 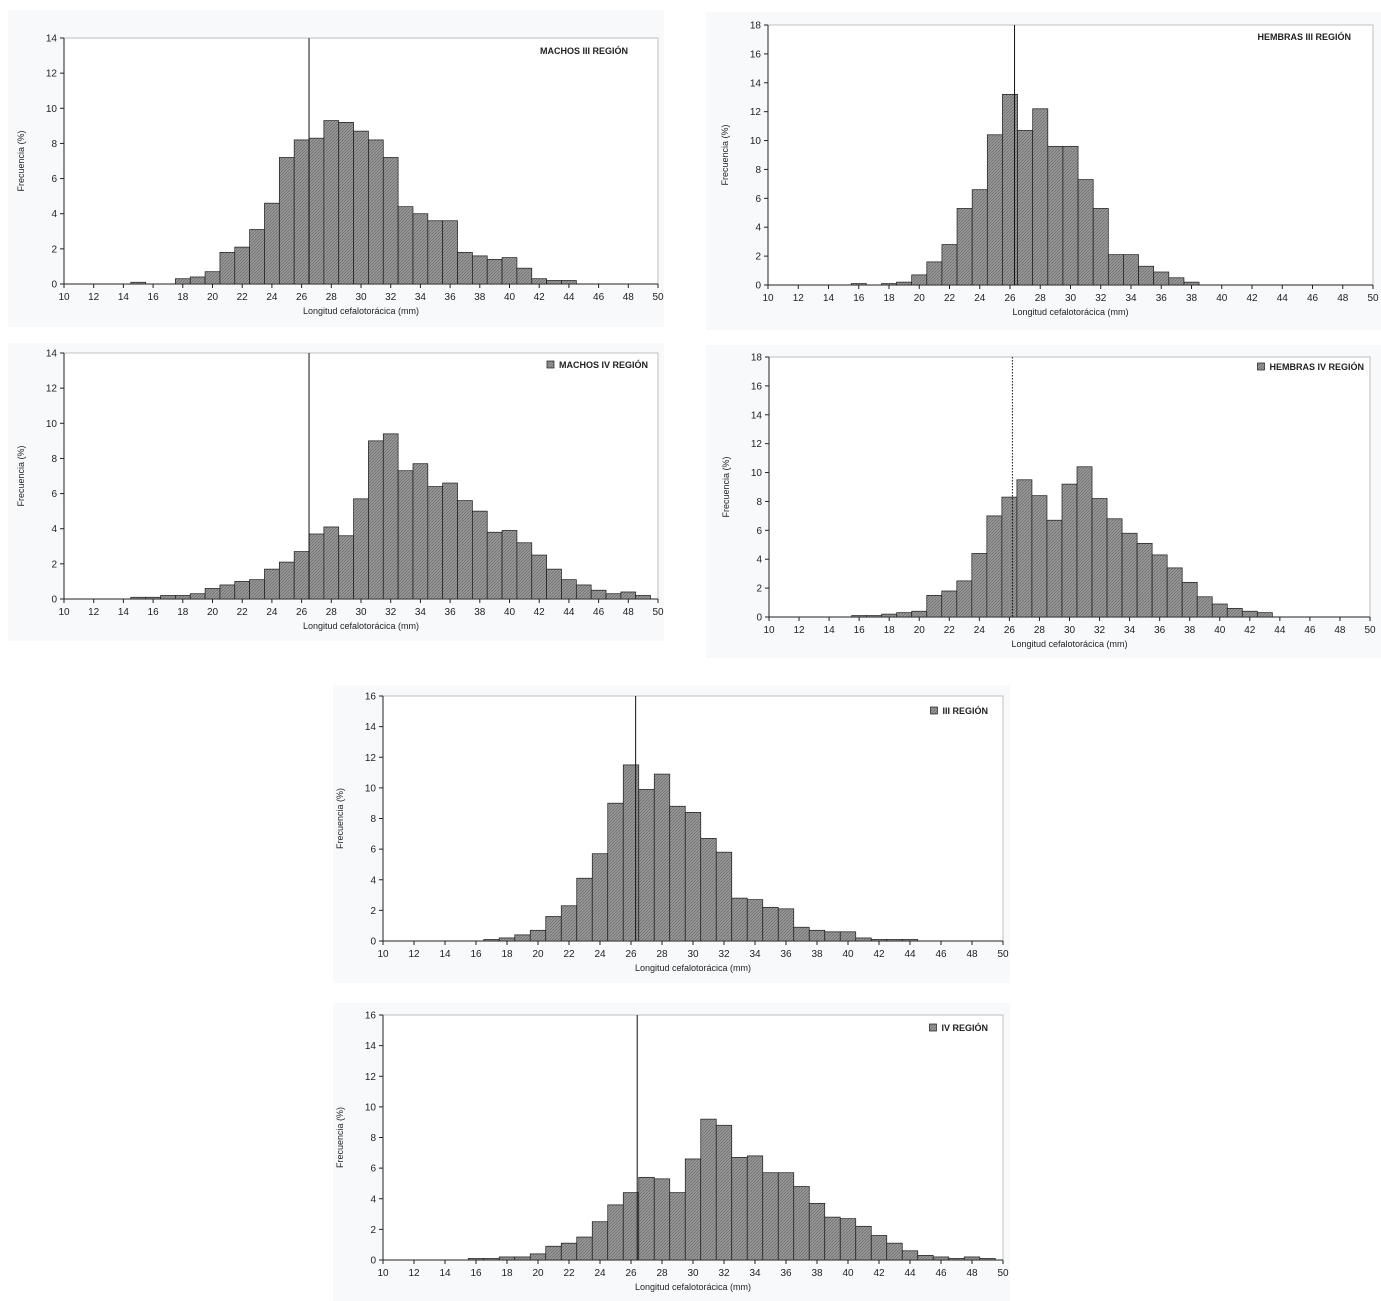 I want to click on x-tick-label: 22, so click(x=950, y=298).